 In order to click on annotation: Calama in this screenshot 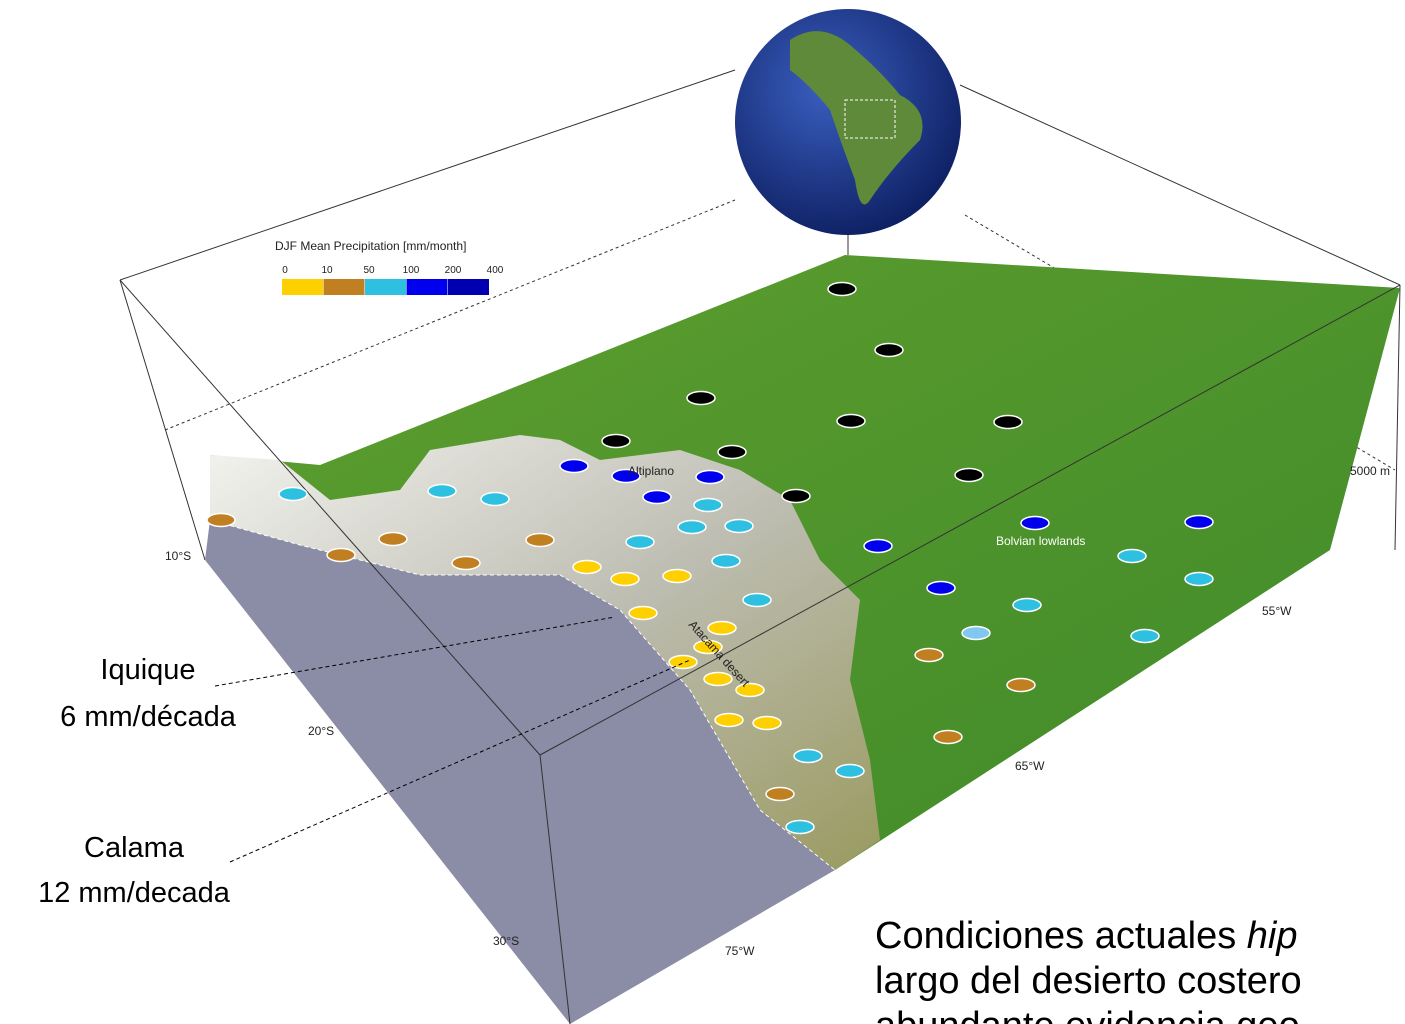, I will do `click(134, 848)`.